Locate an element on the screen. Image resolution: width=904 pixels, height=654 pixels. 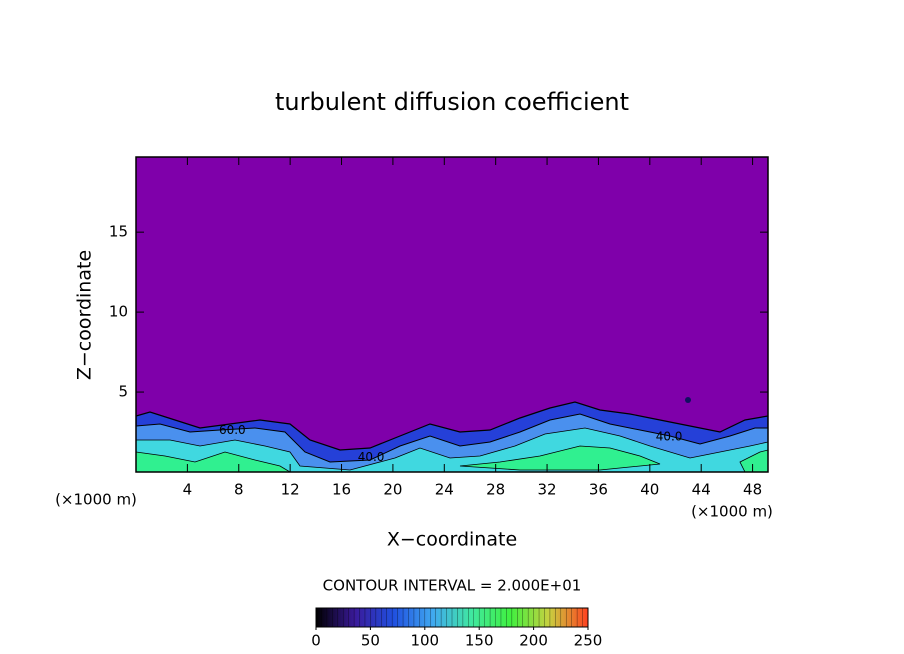
colorbar-tick-label: 200 is located at coordinates (533, 641).